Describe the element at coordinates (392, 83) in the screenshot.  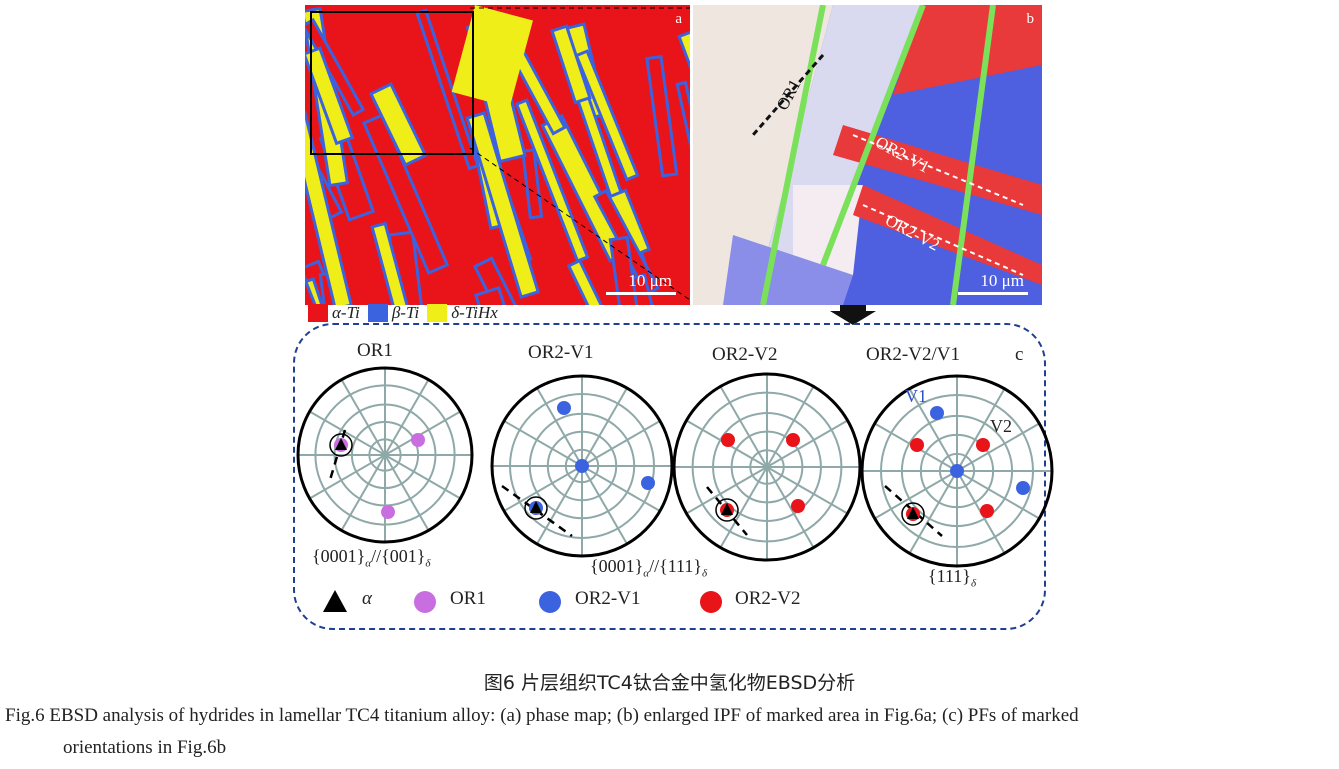
I see `marked-area-box` at that location.